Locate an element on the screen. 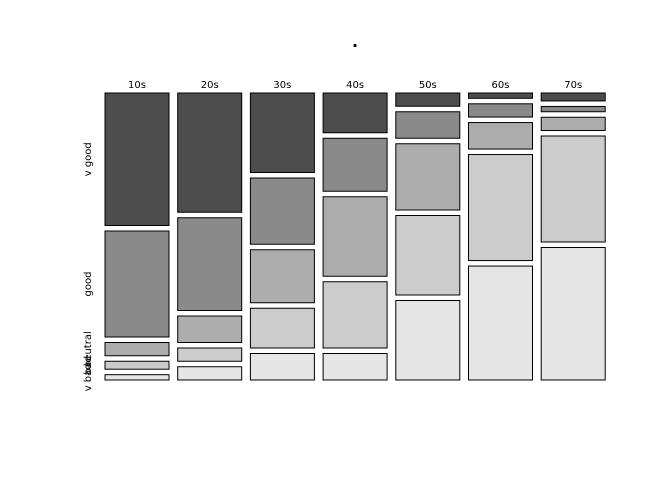 The height and width of the screenshot is (484, 672). column-label: 30s is located at coordinates (282, 85).